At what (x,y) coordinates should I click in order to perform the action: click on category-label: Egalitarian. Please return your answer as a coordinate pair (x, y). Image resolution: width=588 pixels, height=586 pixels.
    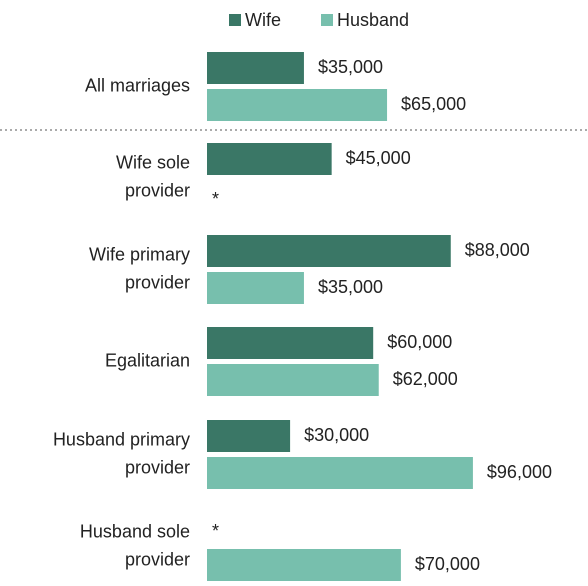
    Looking at the image, I should click on (147, 360).